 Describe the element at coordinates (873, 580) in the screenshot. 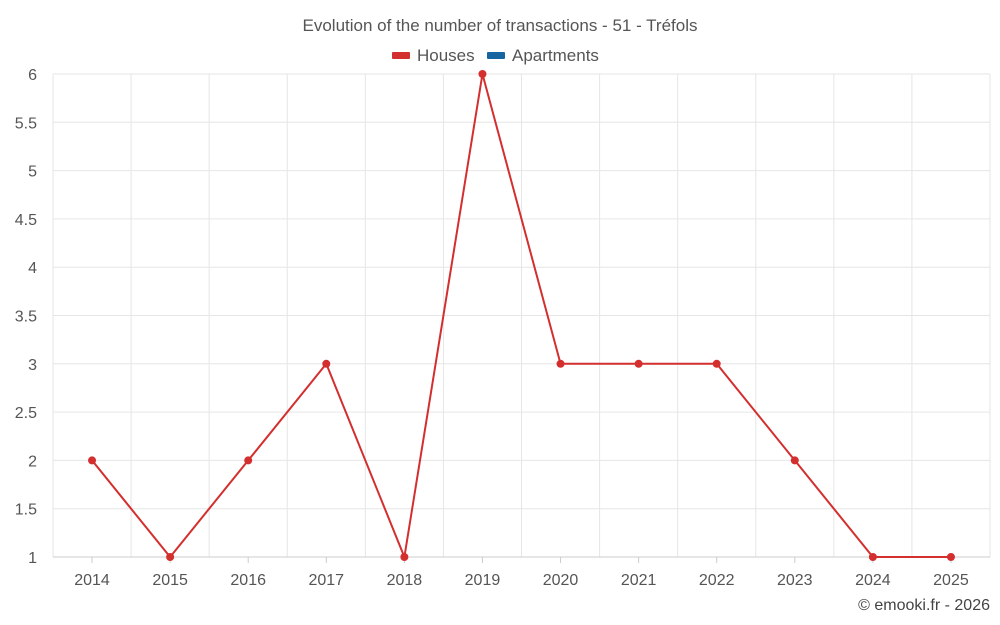

I see `x-tick-label: 2024` at that location.